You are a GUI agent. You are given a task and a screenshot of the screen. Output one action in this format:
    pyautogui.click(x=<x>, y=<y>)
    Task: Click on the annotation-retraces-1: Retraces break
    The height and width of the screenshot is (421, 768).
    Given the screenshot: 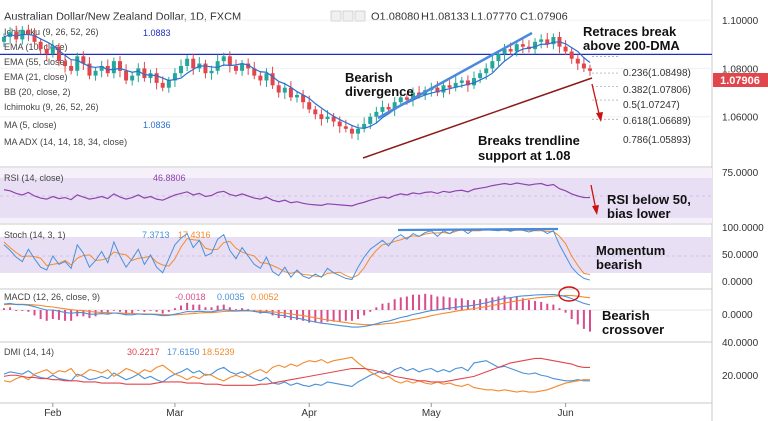 What is the action you would take?
    pyautogui.click(x=630, y=31)
    